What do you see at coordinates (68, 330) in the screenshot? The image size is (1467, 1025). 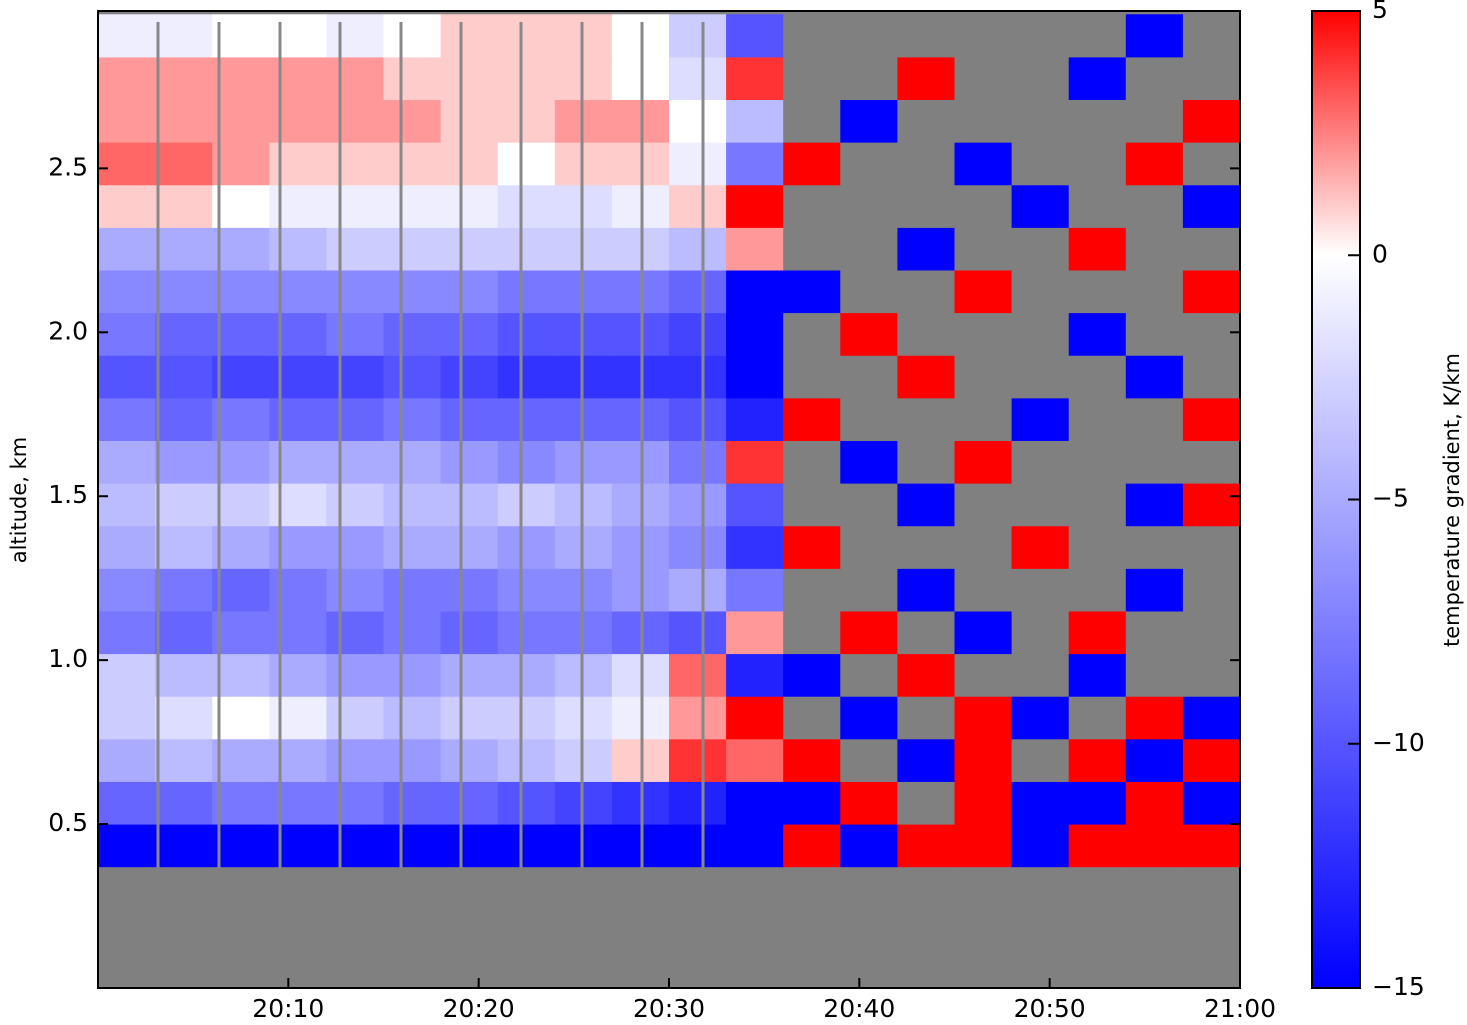 I see `y-tick-label: 2.0` at bounding box center [68, 330].